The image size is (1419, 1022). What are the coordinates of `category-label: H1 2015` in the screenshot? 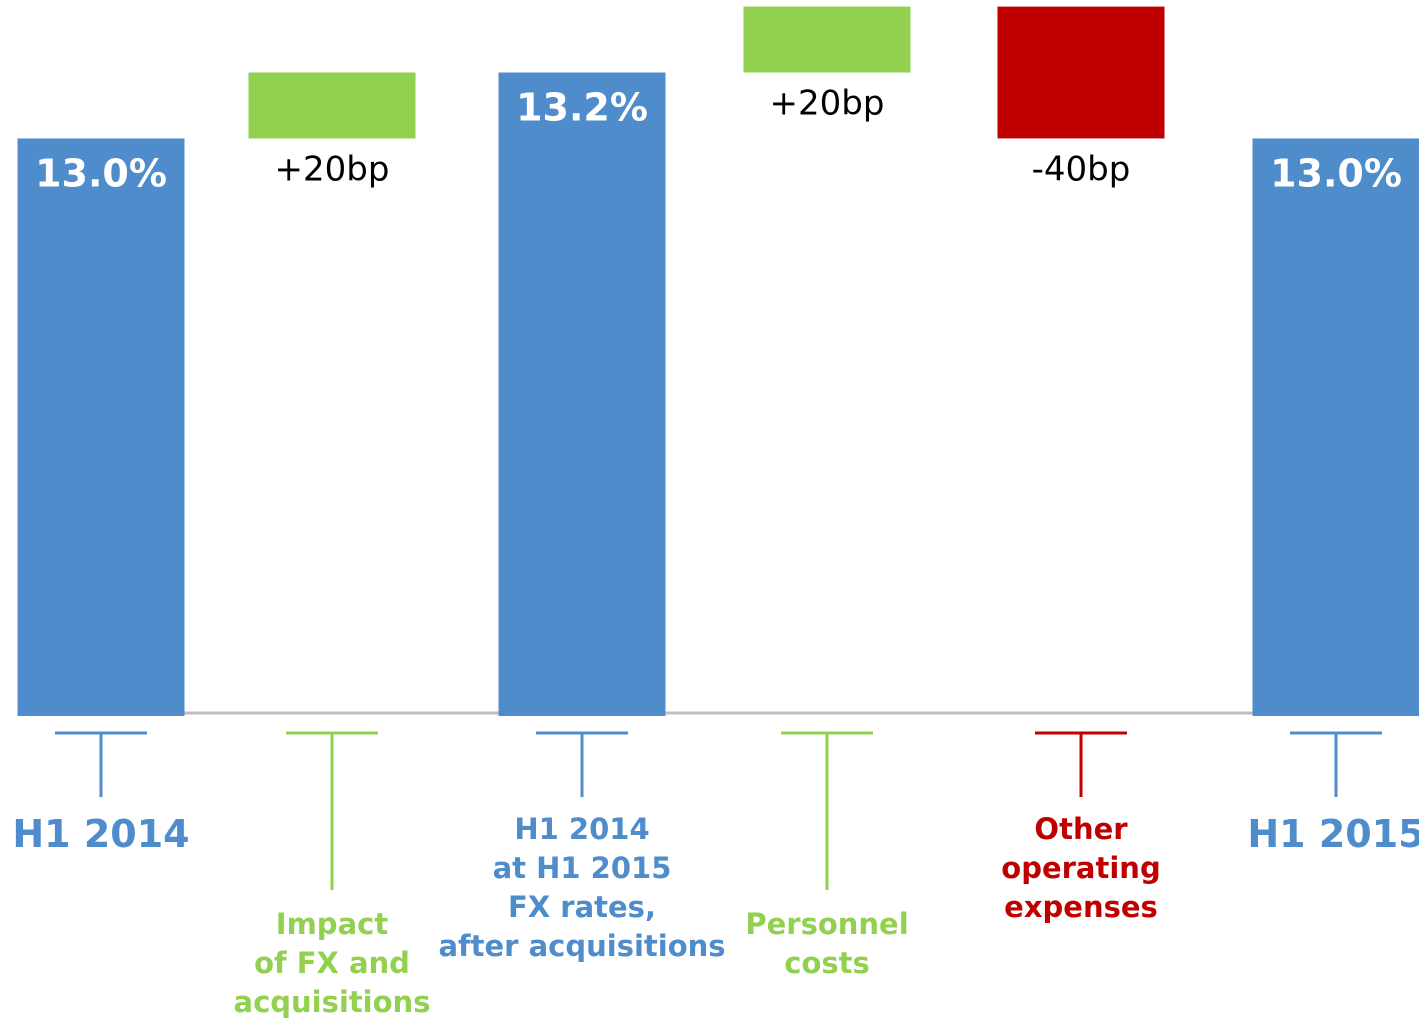 It's located at (1302, 834).